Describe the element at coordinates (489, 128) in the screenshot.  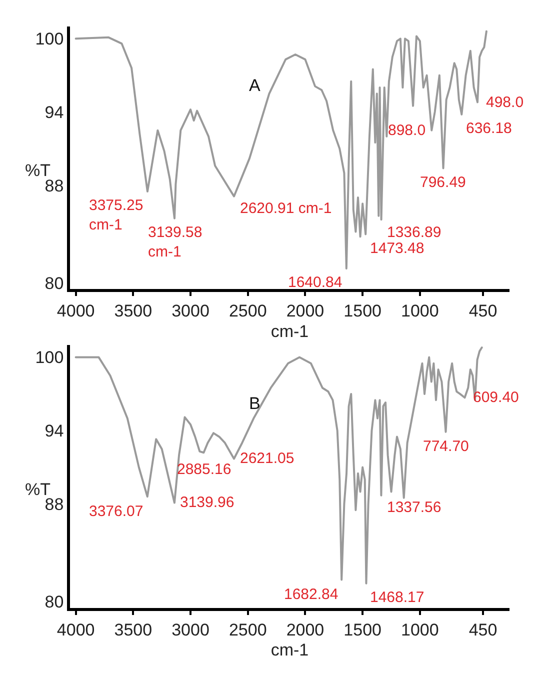
I see `annotation: 636.18` at that location.